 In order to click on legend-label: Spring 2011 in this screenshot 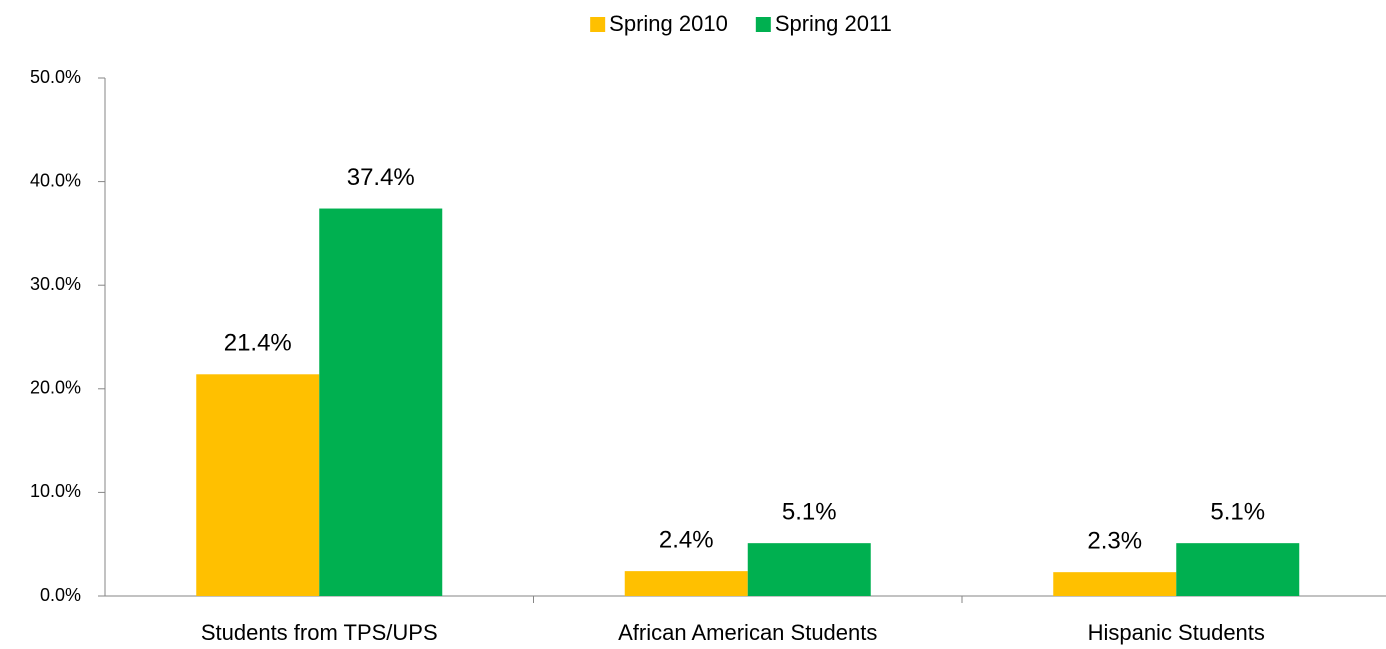, I will do `click(833, 23)`.